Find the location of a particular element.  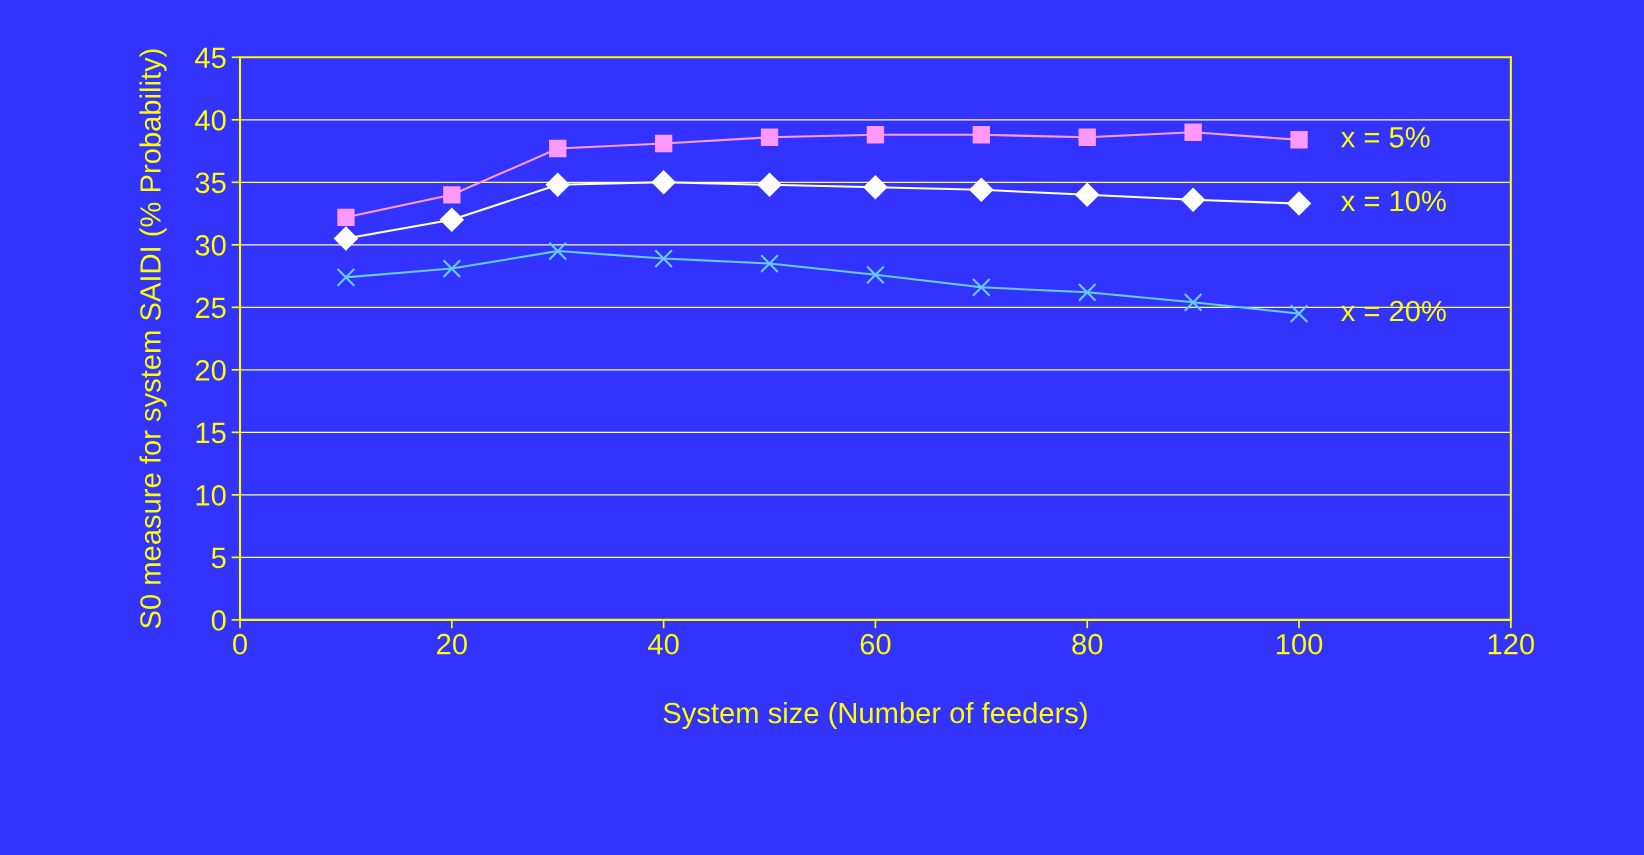

x-tick-label: 100 is located at coordinates (1299, 644).